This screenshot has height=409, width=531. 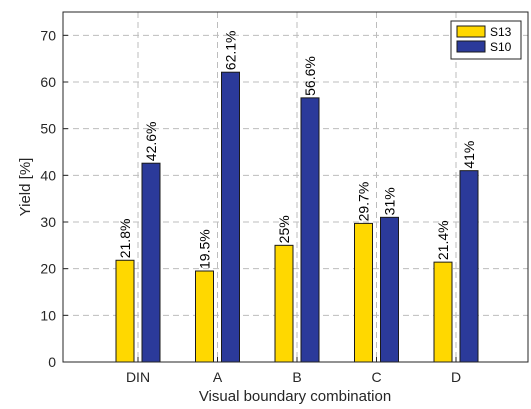 What do you see at coordinates (48, 35) in the screenshot?
I see `y-tick-label: 70` at bounding box center [48, 35].